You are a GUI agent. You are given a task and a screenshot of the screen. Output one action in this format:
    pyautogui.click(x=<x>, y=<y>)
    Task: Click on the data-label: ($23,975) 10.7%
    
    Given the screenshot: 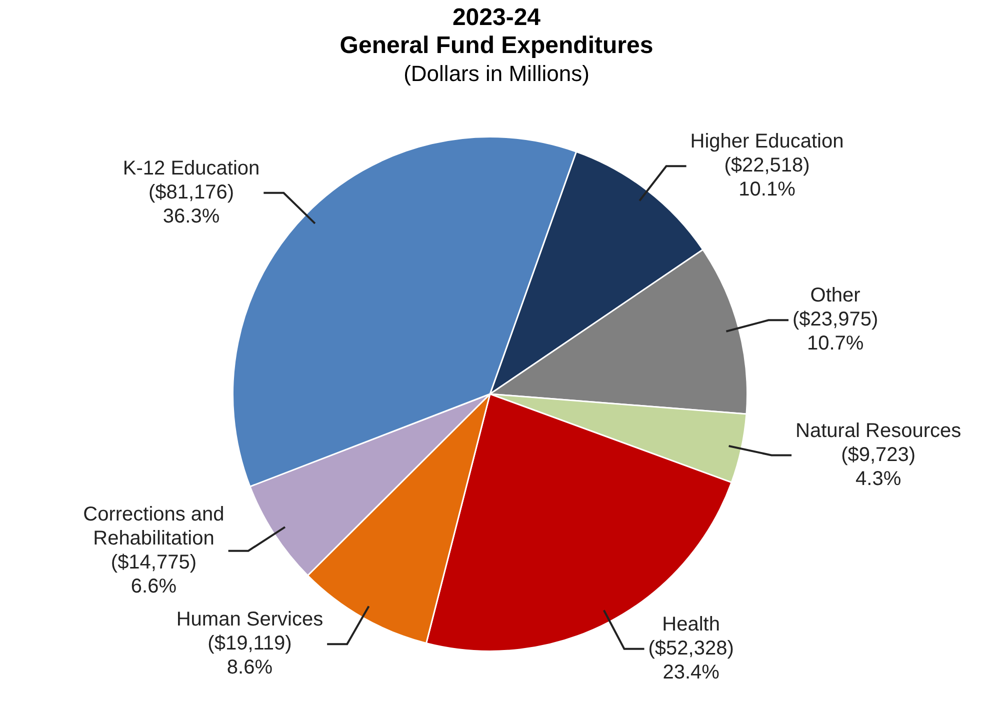 What is the action you would take?
    pyautogui.click(x=835, y=331)
    